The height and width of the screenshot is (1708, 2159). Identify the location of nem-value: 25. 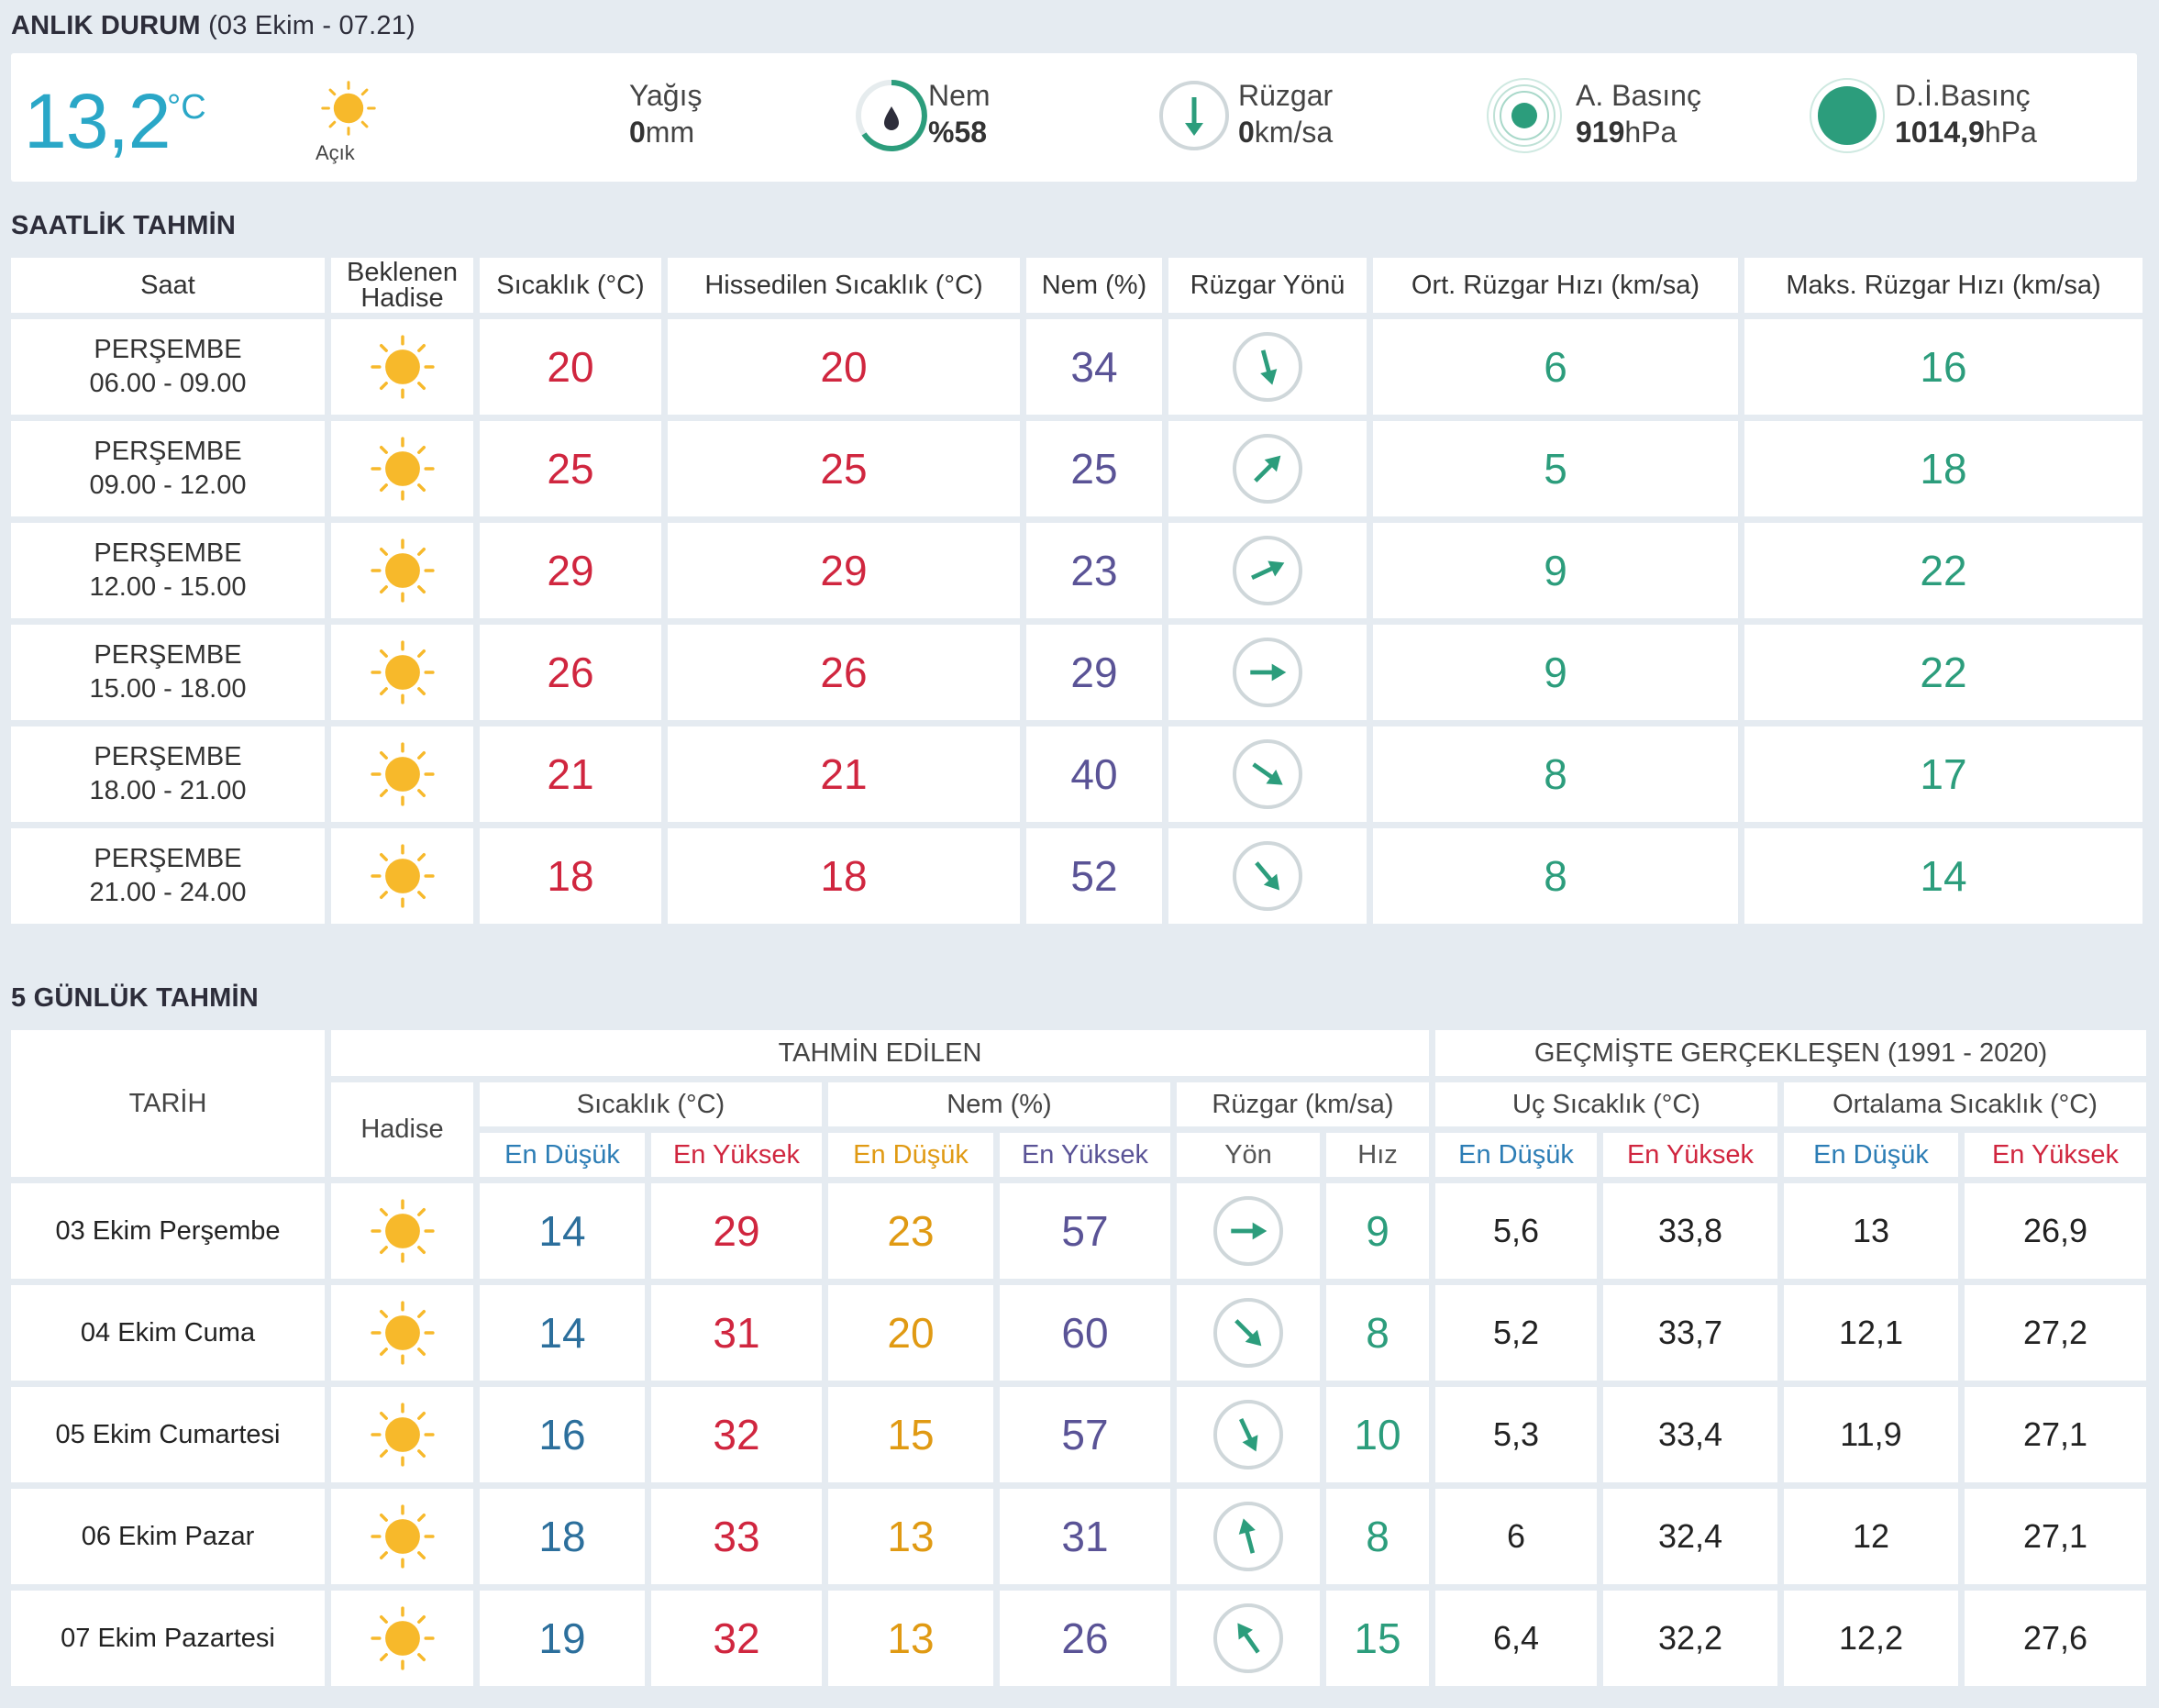
(1094, 468).